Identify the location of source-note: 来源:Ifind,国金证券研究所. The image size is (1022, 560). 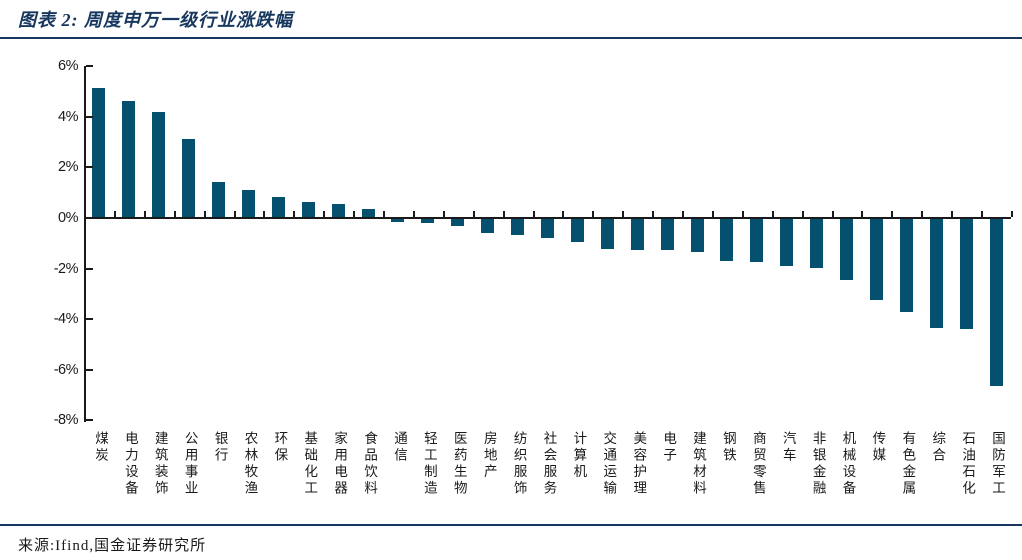
(112, 546).